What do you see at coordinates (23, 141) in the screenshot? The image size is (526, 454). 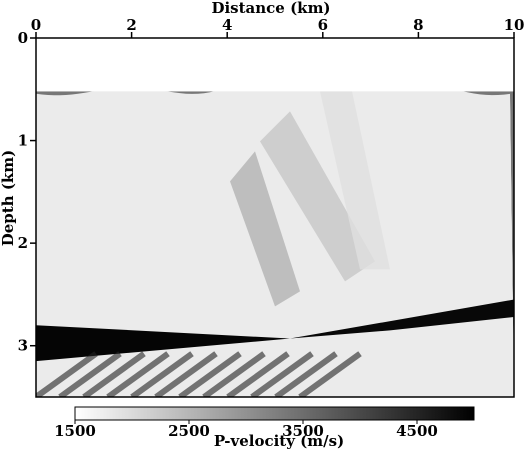 I see `y-tick-label: 1` at bounding box center [23, 141].